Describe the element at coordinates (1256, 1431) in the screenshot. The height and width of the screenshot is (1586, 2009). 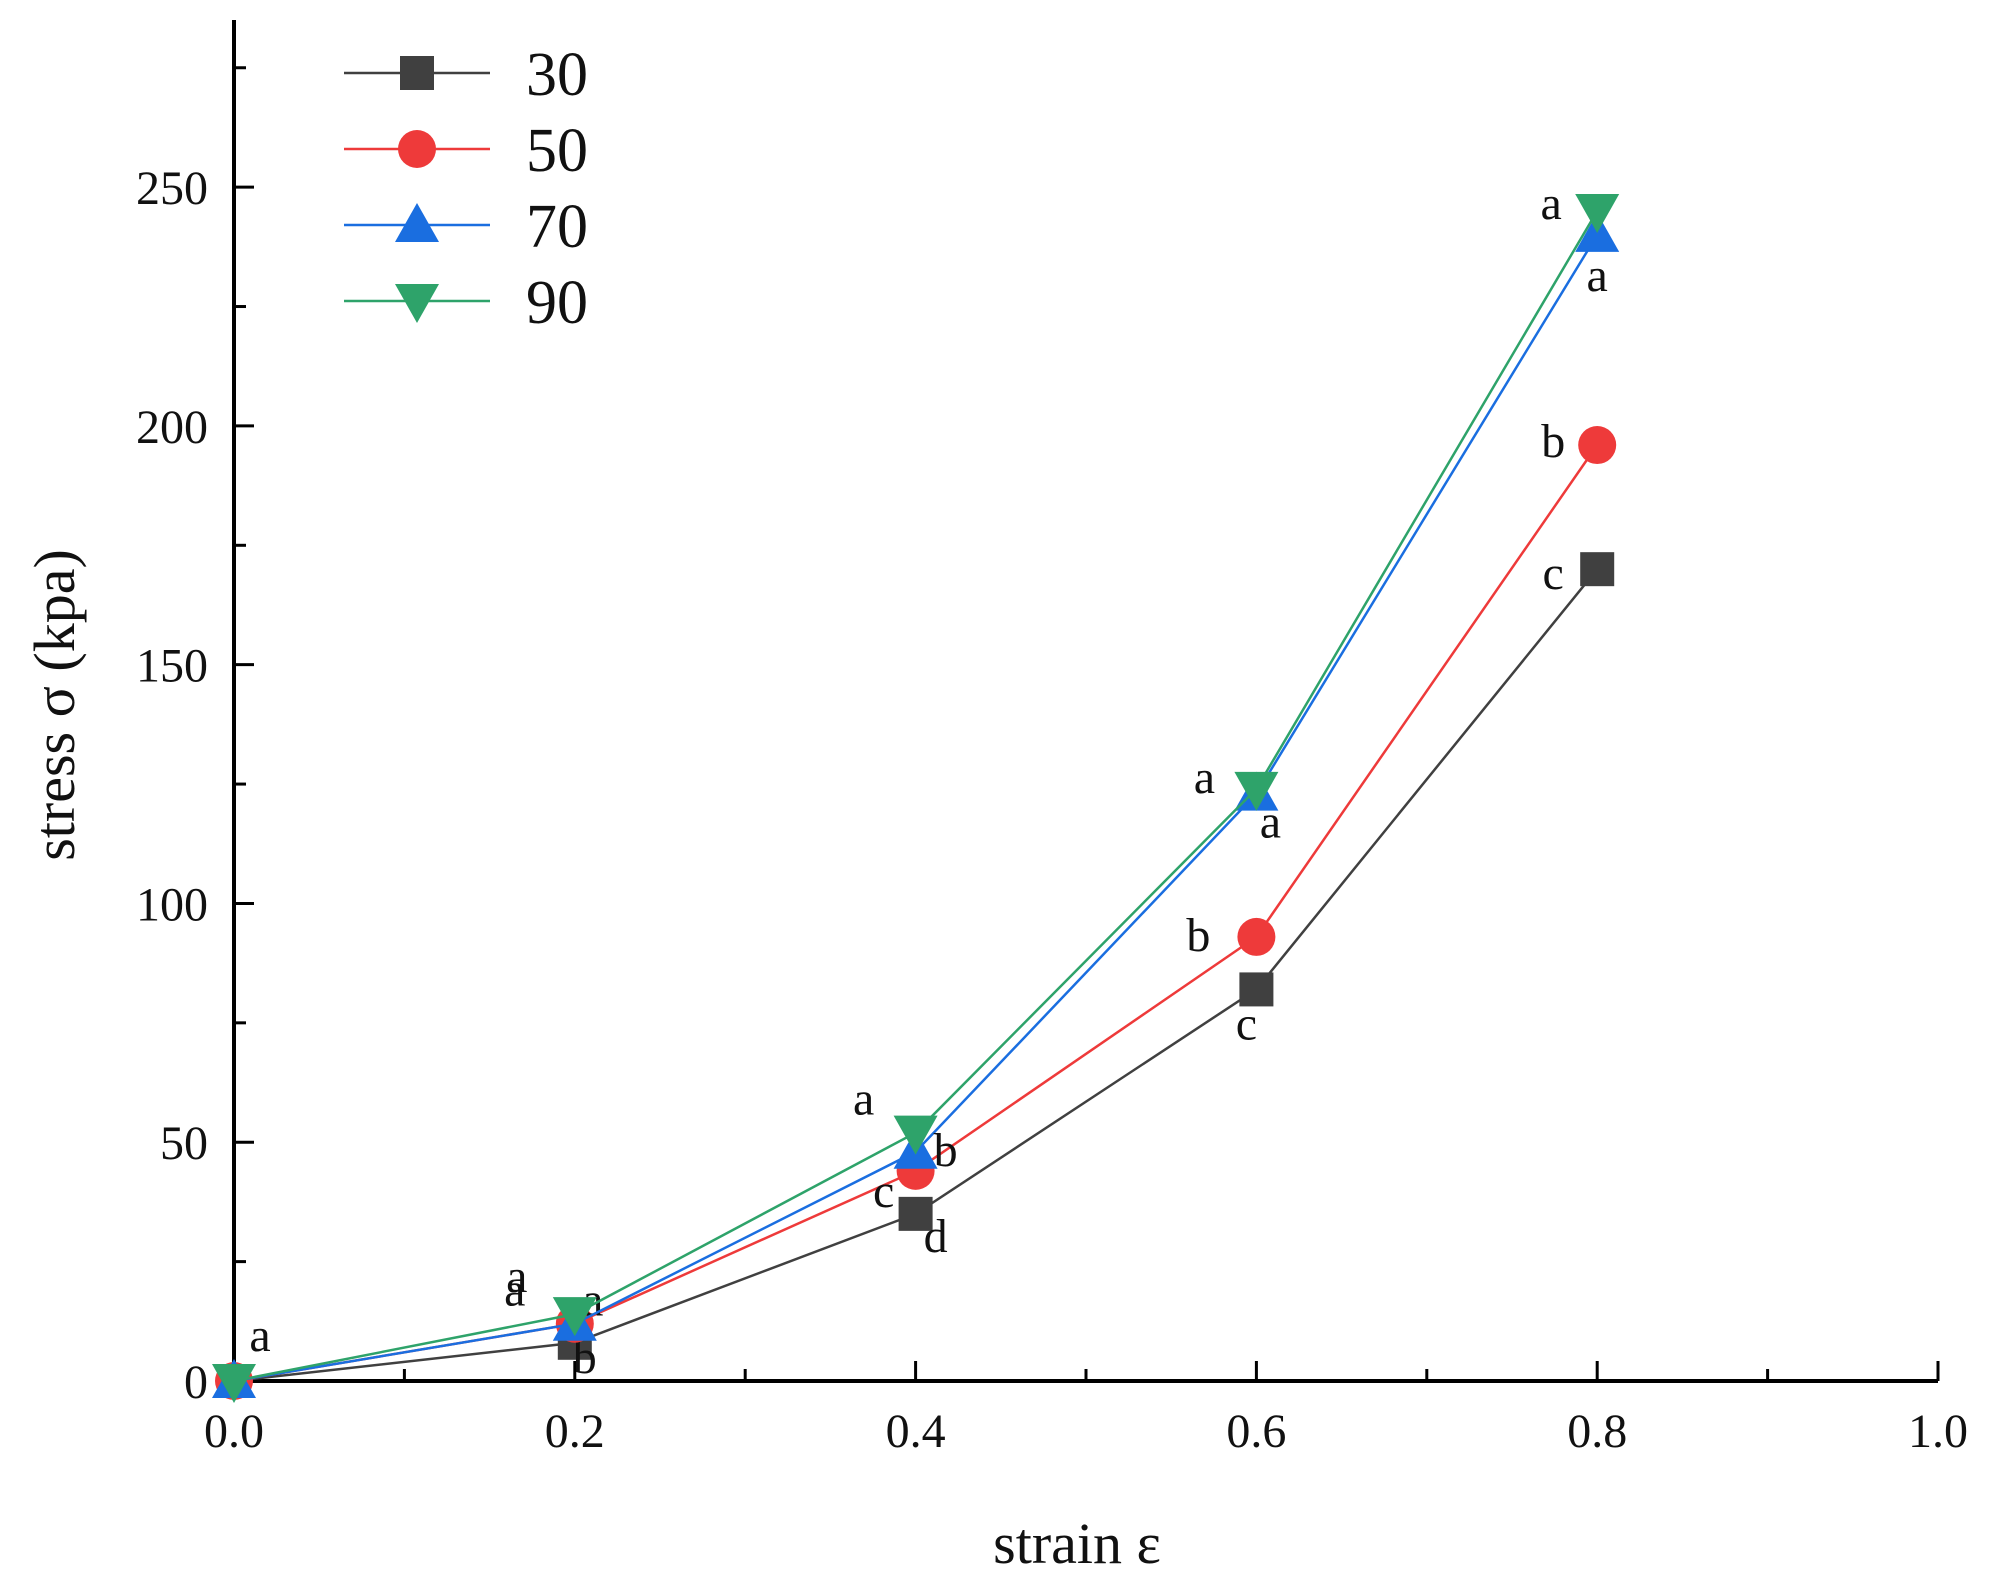
I see `x-tick-label: 0.6` at that location.